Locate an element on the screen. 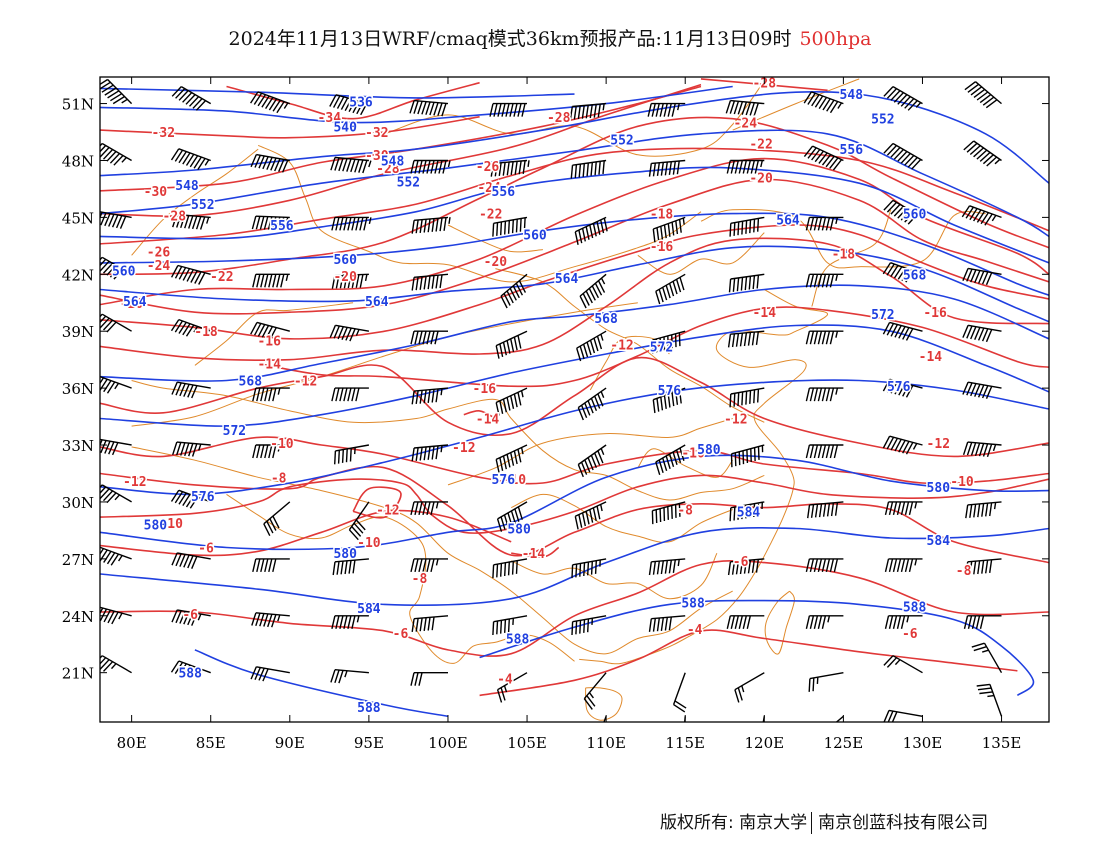 The image size is (1100, 850). title-pressure-level: 500hpa is located at coordinates (835, 39).